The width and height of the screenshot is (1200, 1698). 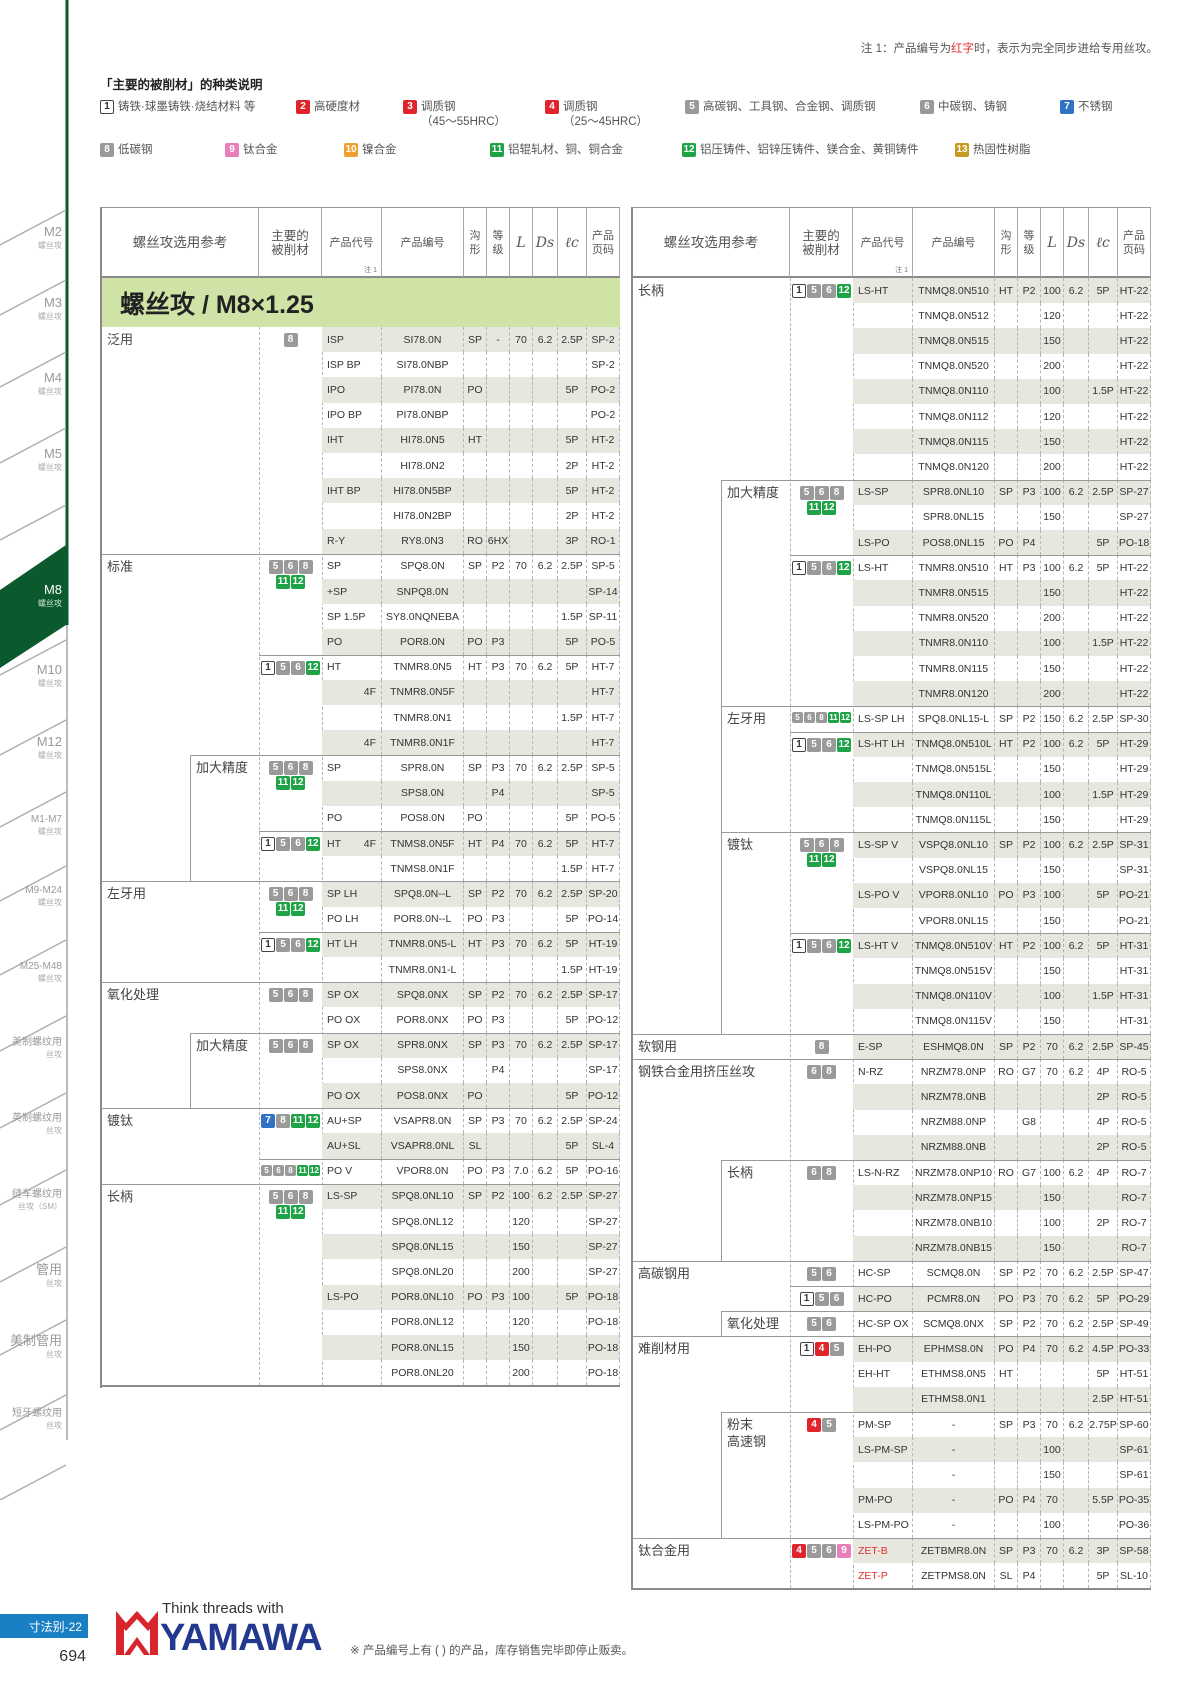 I want to click on page-value: HT-22, so click(x=1134, y=693).